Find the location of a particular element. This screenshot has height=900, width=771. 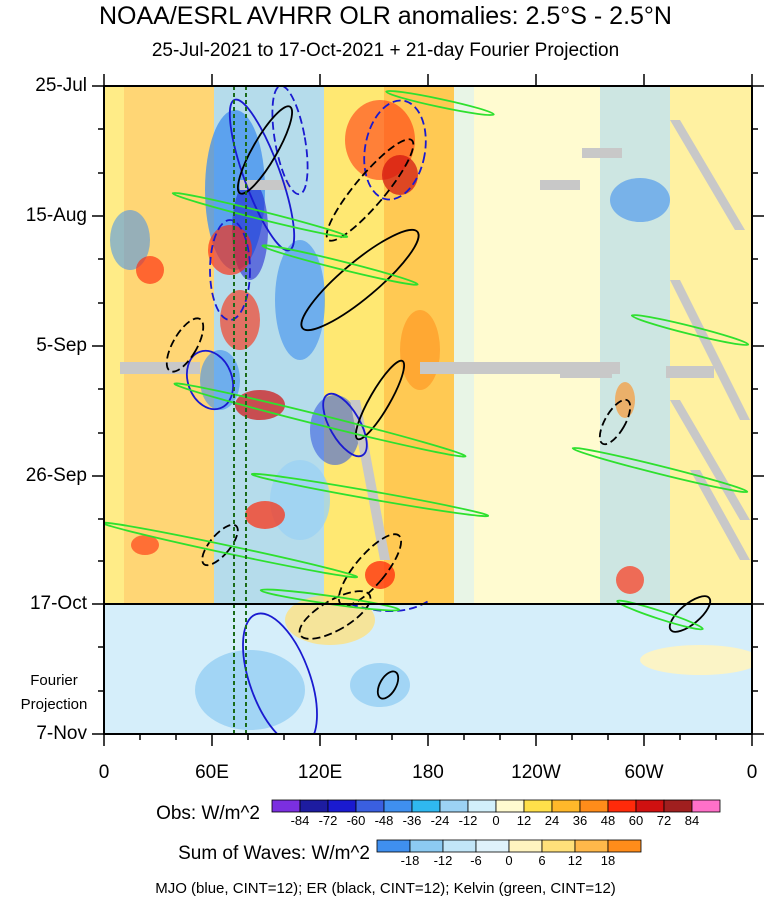

obs-colorbar-tick-label: -12 is located at coordinates (468, 820).